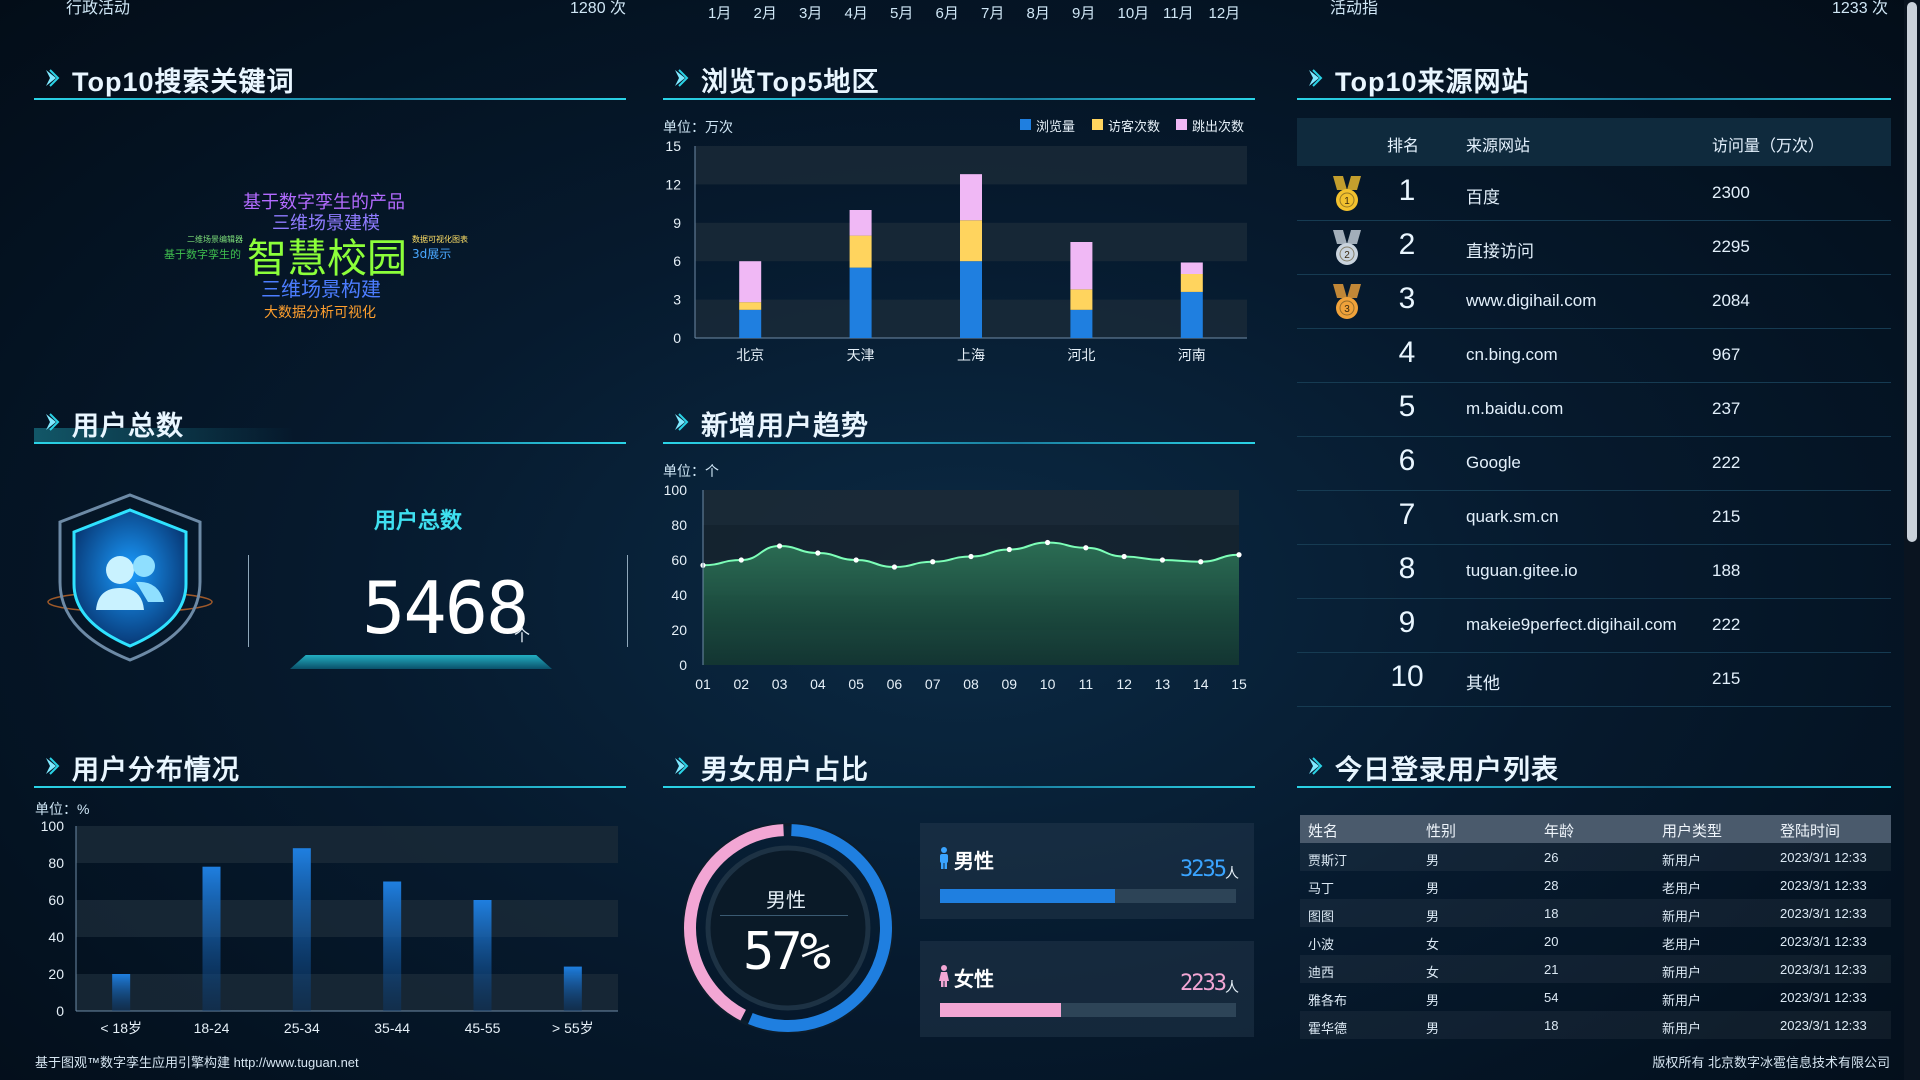 This screenshot has width=1920, height=1080. I want to click on table-row: 迪西 女 21 新用户 2023/3/1 12:33, so click(1595, 969).